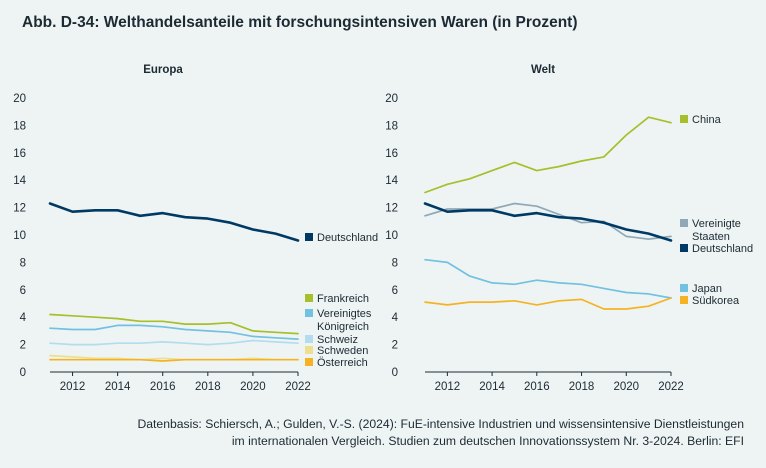  I want to click on legend-label-europa-vereinigtes-koenigreich: Vereinigtes, so click(344, 314).